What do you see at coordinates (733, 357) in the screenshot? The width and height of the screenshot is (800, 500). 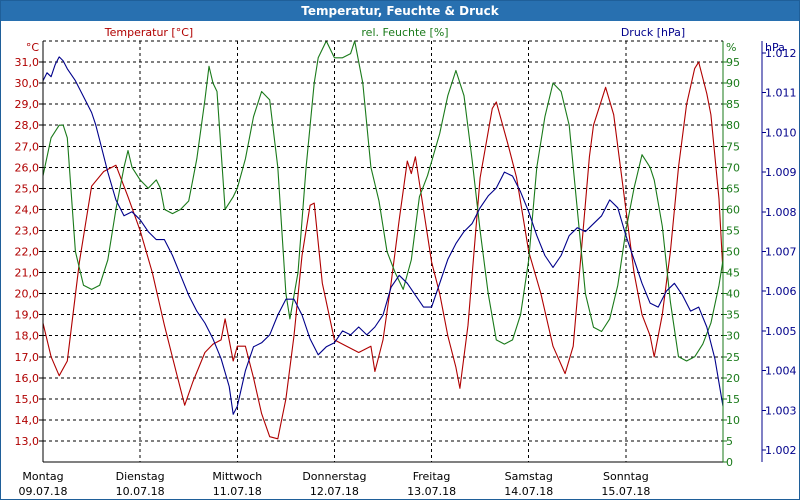 I see `humidity-tick-label: 25` at bounding box center [733, 357].